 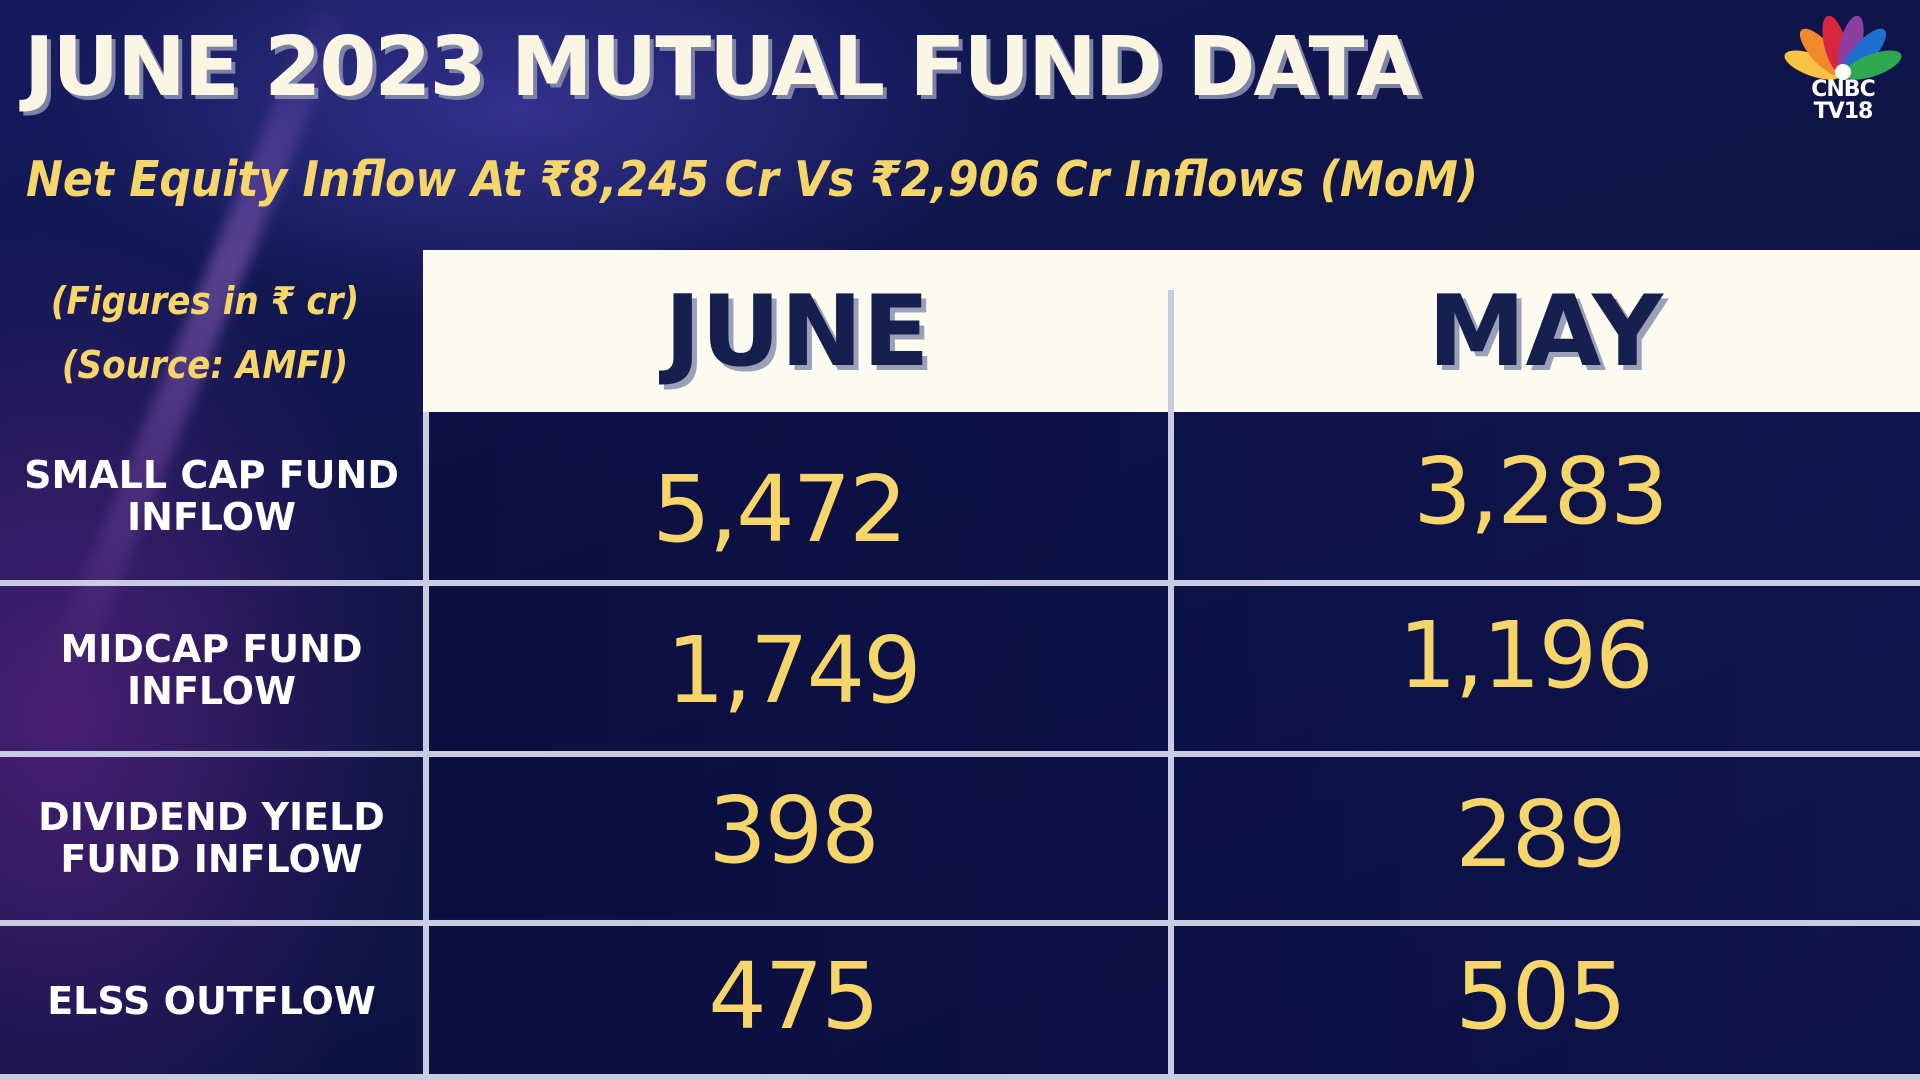 What do you see at coordinates (205, 301) in the screenshot?
I see `figures-unit-note: (Figures in ₹ cr)` at bounding box center [205, 301].